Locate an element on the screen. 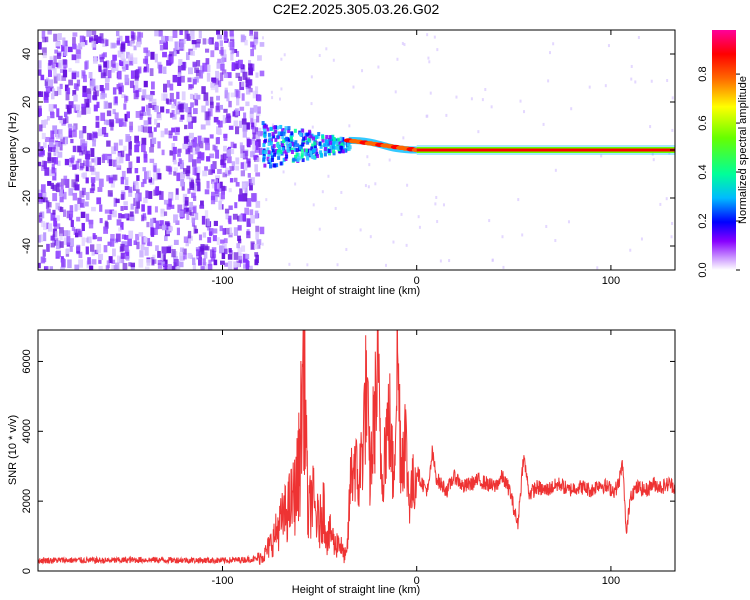 The image size is (750, 600). spectrogram-xtick-label: 0 is located at coordinates (417, 281).